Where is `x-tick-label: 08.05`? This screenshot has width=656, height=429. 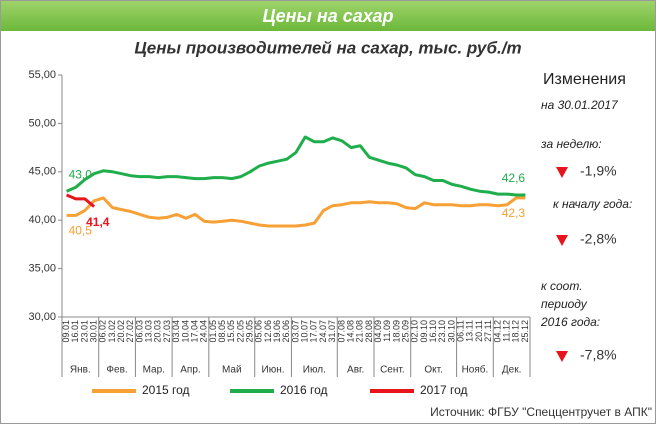 x-tick-label: 08.05 is located at coordinates (222, 331).